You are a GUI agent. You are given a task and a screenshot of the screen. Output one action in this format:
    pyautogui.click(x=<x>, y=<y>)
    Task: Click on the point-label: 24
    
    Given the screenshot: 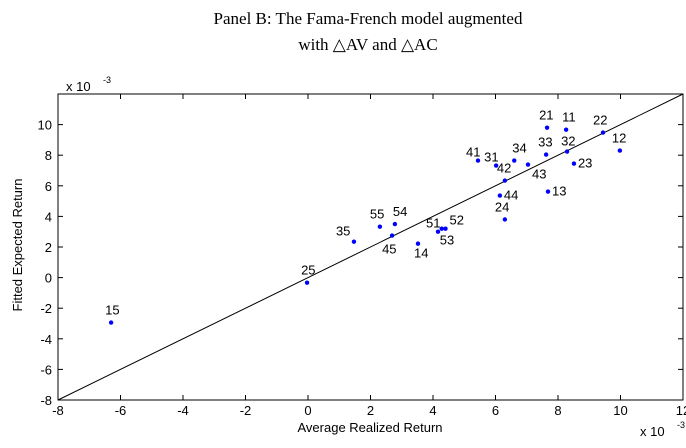 What is the action you would take?
    pyautogui.click(x=502, y=206)
    